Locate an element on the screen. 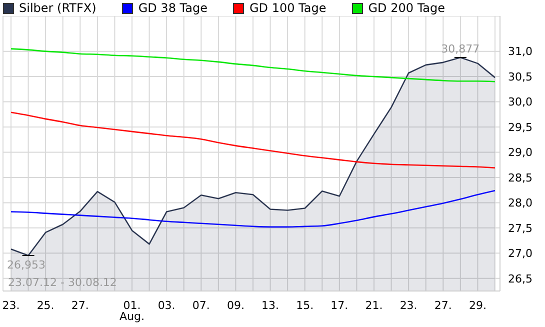 This screenshot has width=545, height=327. x-tick-label: 21. is located at coordinates (374, 305).